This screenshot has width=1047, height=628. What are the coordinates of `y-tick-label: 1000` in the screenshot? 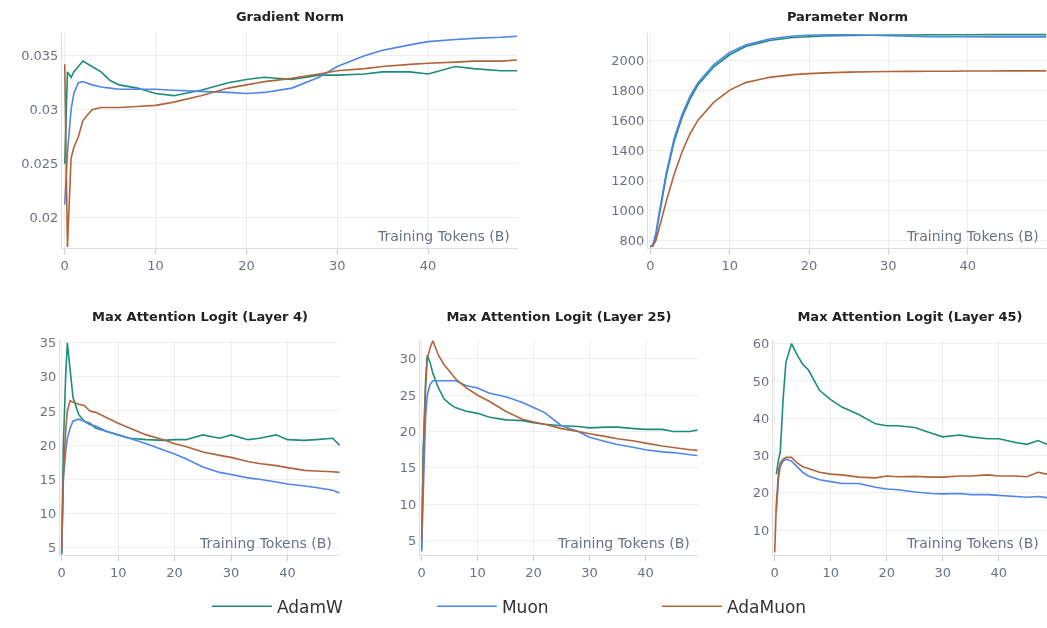 It's located at (628, 210).